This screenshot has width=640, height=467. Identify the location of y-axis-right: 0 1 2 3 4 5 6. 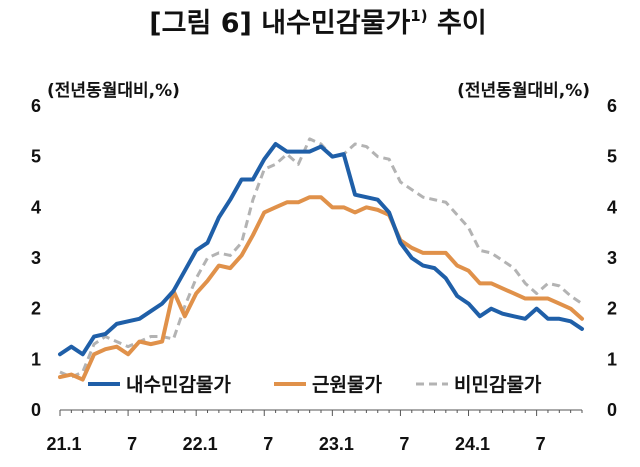
(612, 258).